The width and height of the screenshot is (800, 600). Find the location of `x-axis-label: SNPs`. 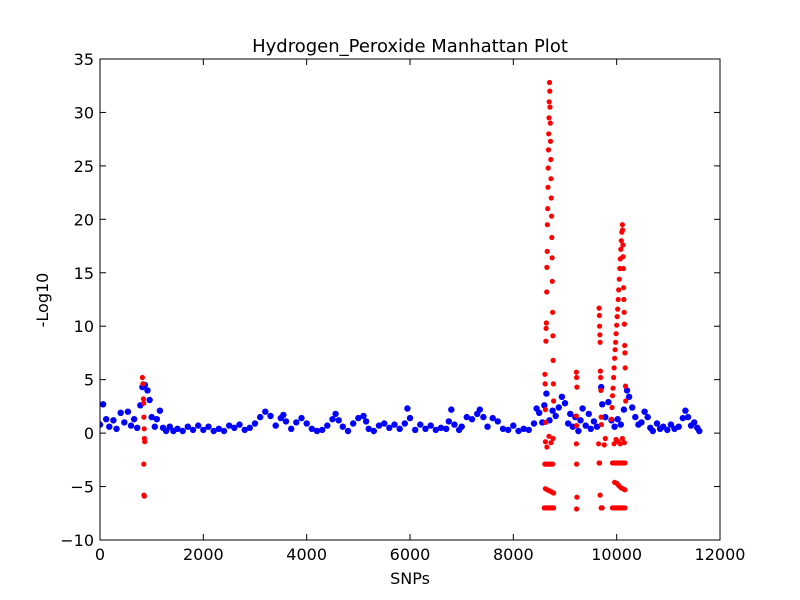

x-axis-label: SNPs is located at coordinates (410, 578).